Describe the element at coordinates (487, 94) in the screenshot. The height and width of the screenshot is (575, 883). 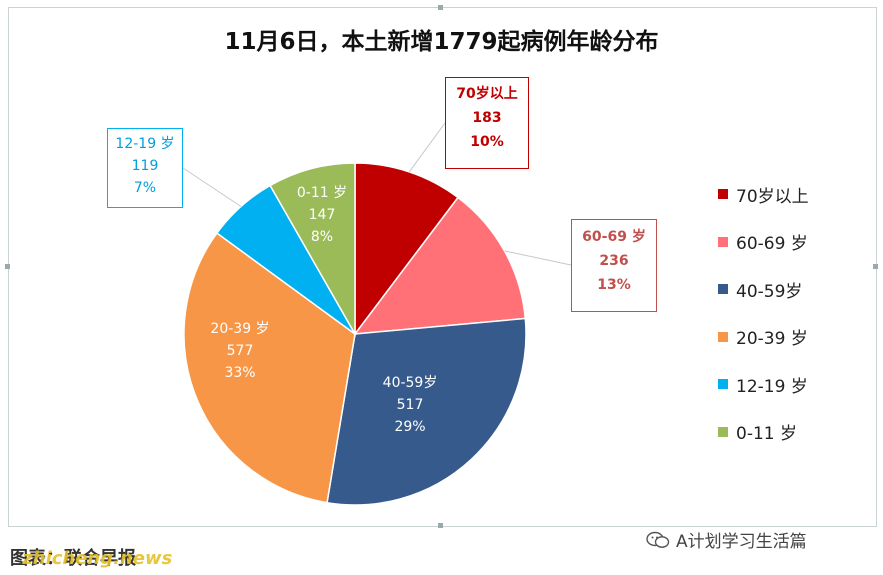
I see `callout-70-plus-name: 70岁以上` at that location.